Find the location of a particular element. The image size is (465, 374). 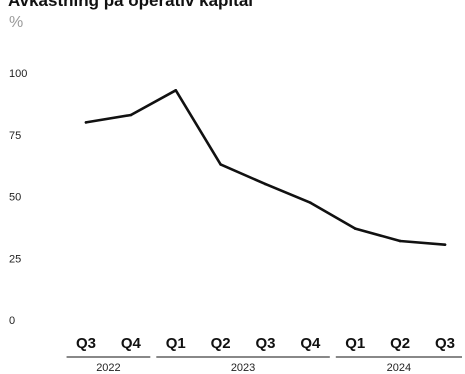

y-tick-label: 50 is located at coordinates (15, 198).